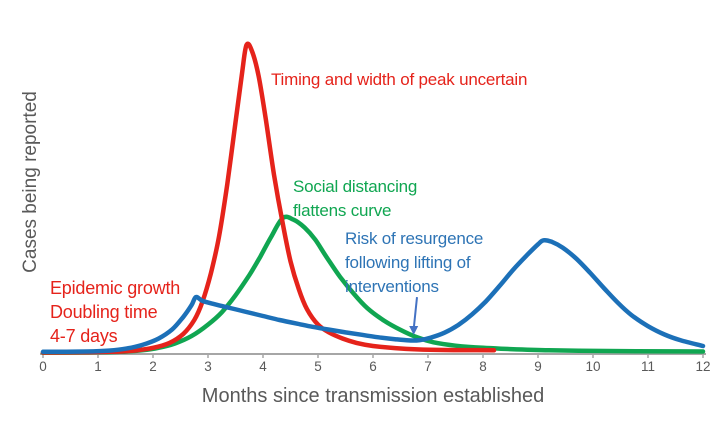  Describe the element at coordinates (30, 182) in the screenshot. I see `y-axis-title: Cases being reported` at that location.